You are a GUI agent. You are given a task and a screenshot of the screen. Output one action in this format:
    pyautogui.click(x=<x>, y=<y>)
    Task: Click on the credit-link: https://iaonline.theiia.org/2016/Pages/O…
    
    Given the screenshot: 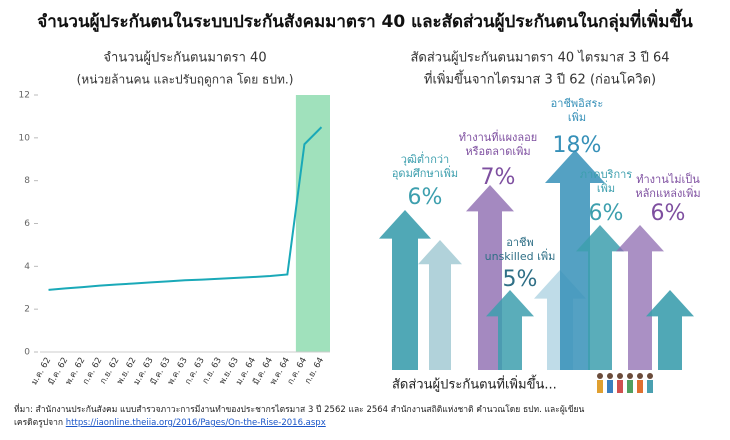 What is the action you would take?
    pyautogui.click(x=195, y=423)
    